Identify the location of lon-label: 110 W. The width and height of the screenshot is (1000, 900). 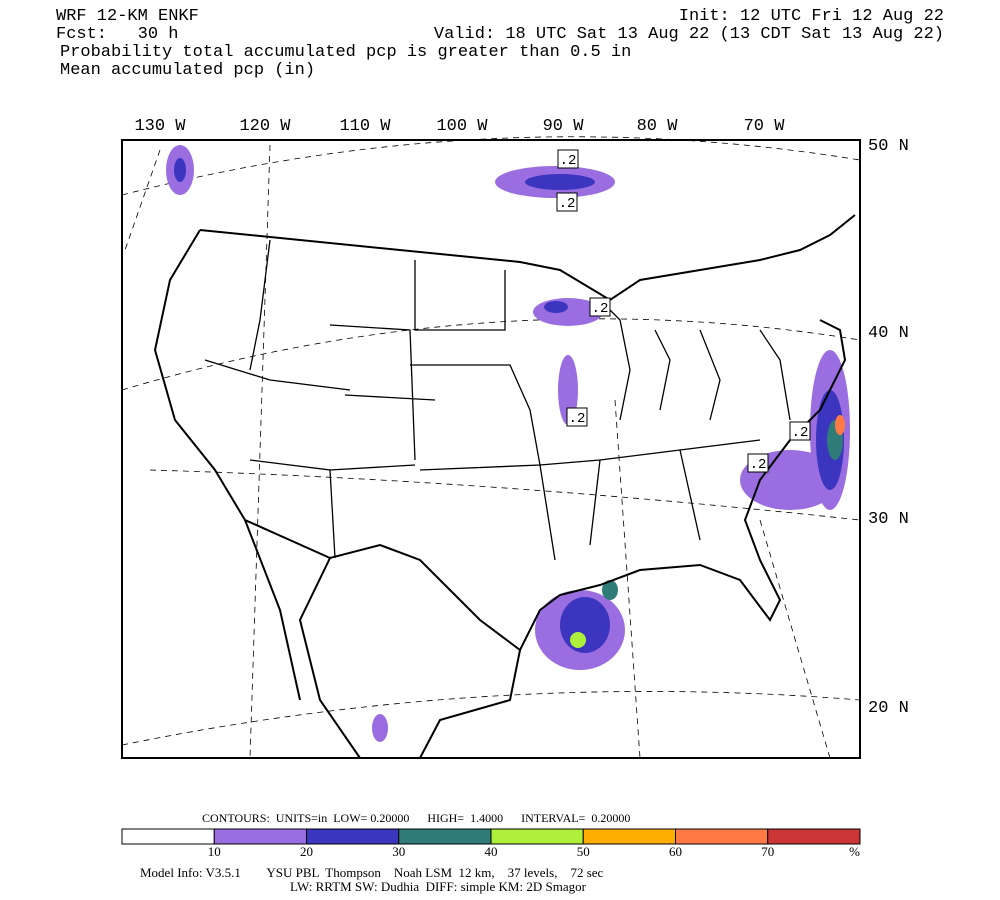
(365, 126).